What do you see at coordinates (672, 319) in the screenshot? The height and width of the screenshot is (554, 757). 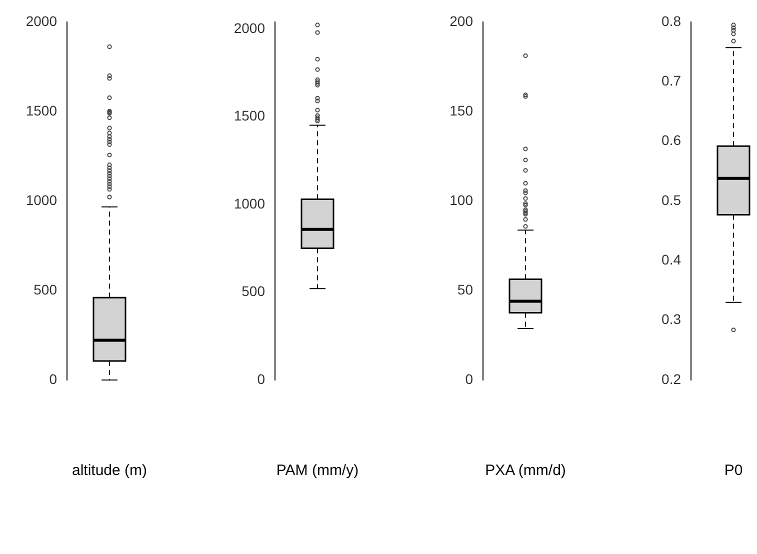 I see `y-tick-label: 0.3` at bounding box center [672, 319].